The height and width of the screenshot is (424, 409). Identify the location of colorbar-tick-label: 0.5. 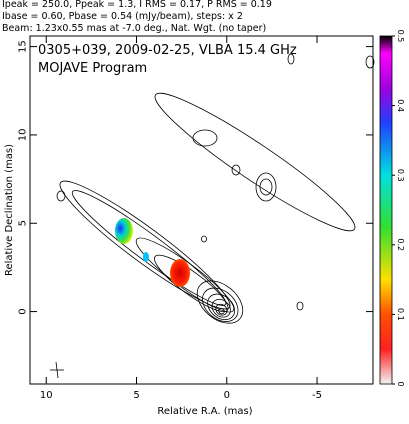
(400, 36).